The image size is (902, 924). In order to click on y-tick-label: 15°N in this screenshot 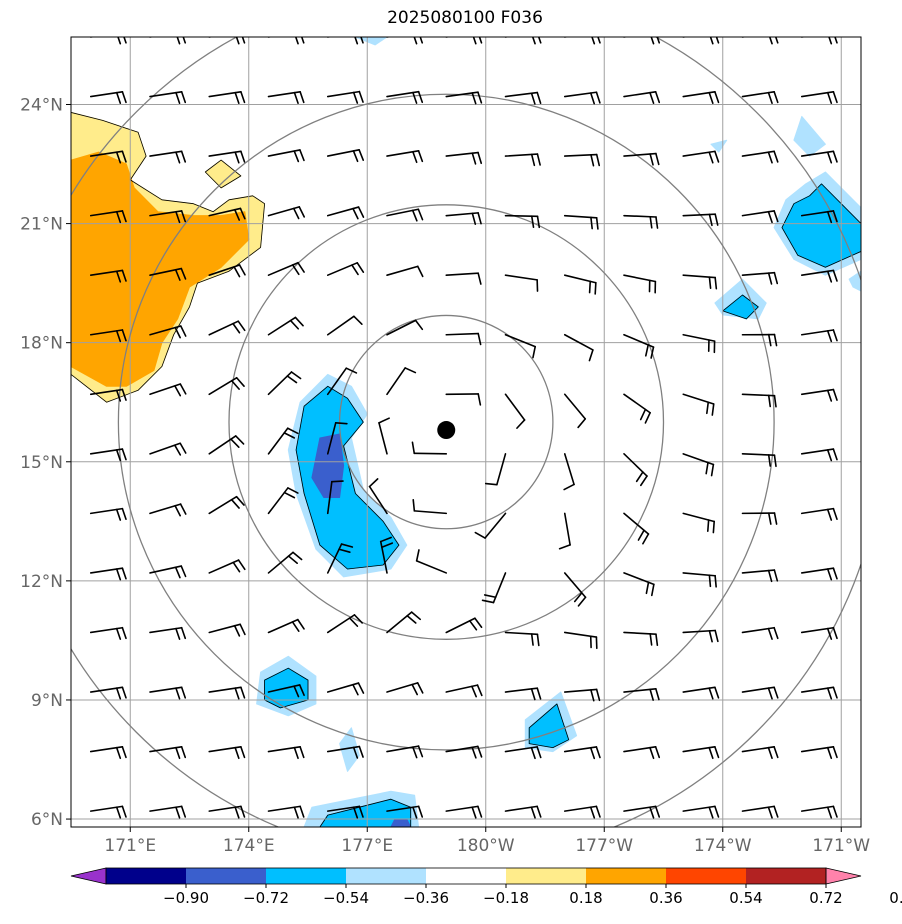, I will do `click(41, 463)`.